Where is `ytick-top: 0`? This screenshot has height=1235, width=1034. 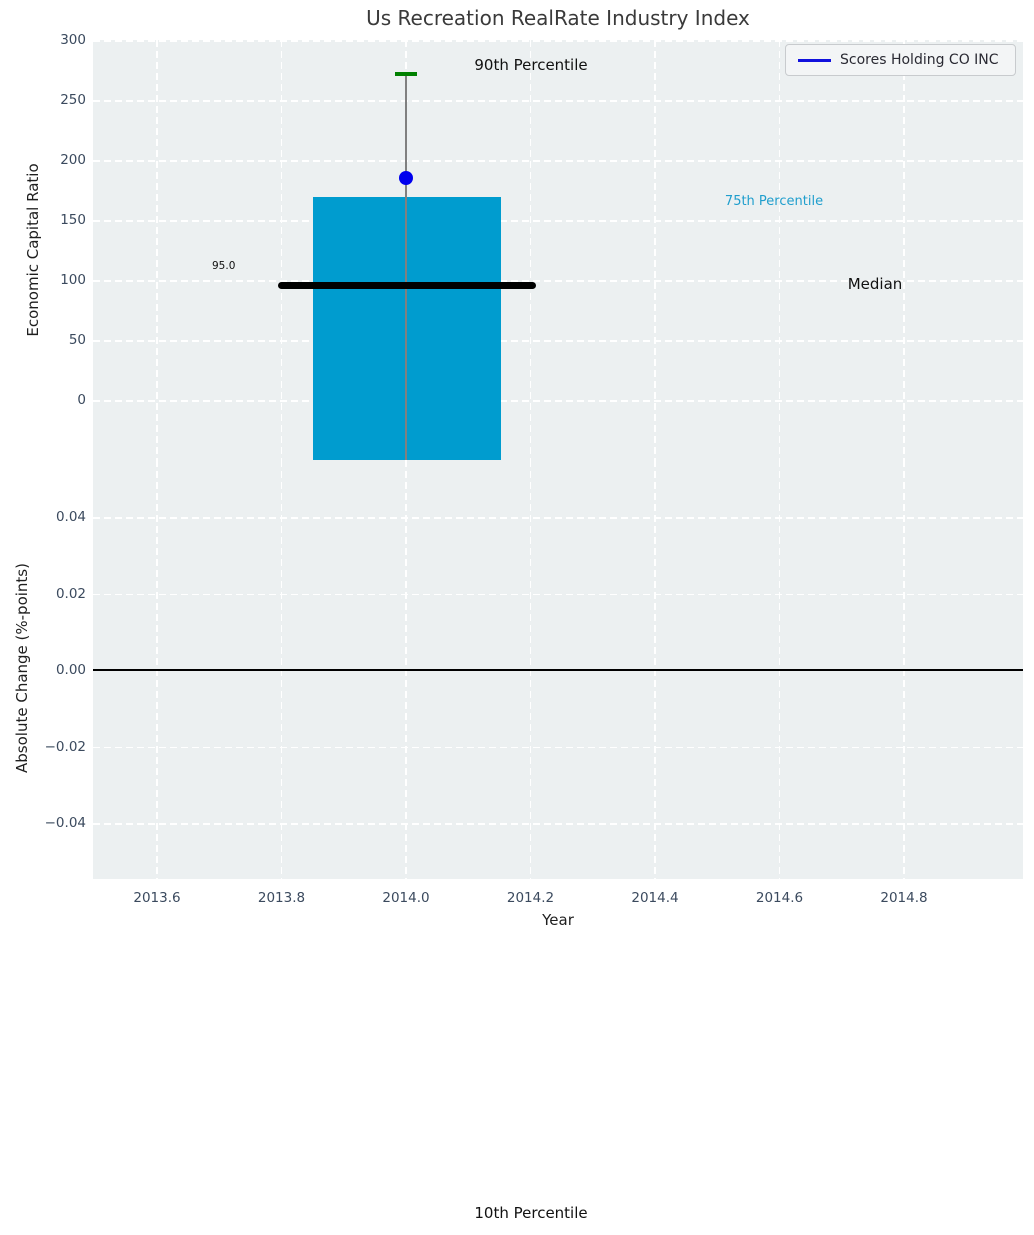
ytick-top: 0 is located at coordinates (81, 400).